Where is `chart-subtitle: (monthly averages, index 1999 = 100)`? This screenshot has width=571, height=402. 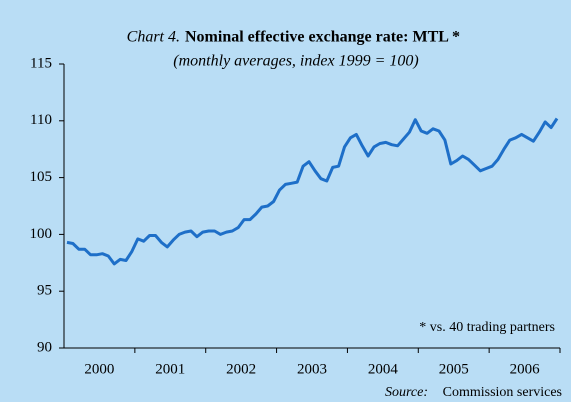
chart-subtitle: (monthly averages, index 1999 = 100) is located at coordinates (295, 61).